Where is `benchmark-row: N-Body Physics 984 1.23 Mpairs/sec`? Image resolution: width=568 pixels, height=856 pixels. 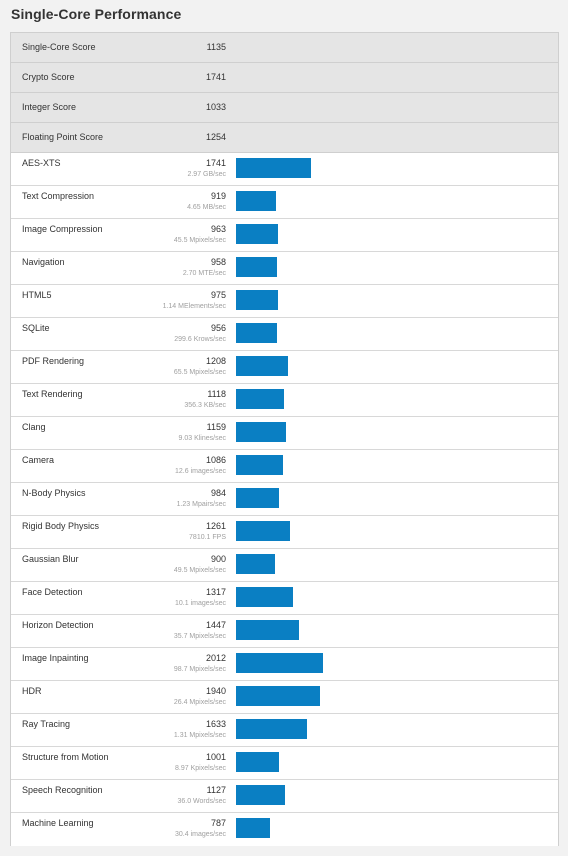
benchmark-row: N-Body Physics 984 1.23 Mpairs/sec is located at coordinates (284, 499).